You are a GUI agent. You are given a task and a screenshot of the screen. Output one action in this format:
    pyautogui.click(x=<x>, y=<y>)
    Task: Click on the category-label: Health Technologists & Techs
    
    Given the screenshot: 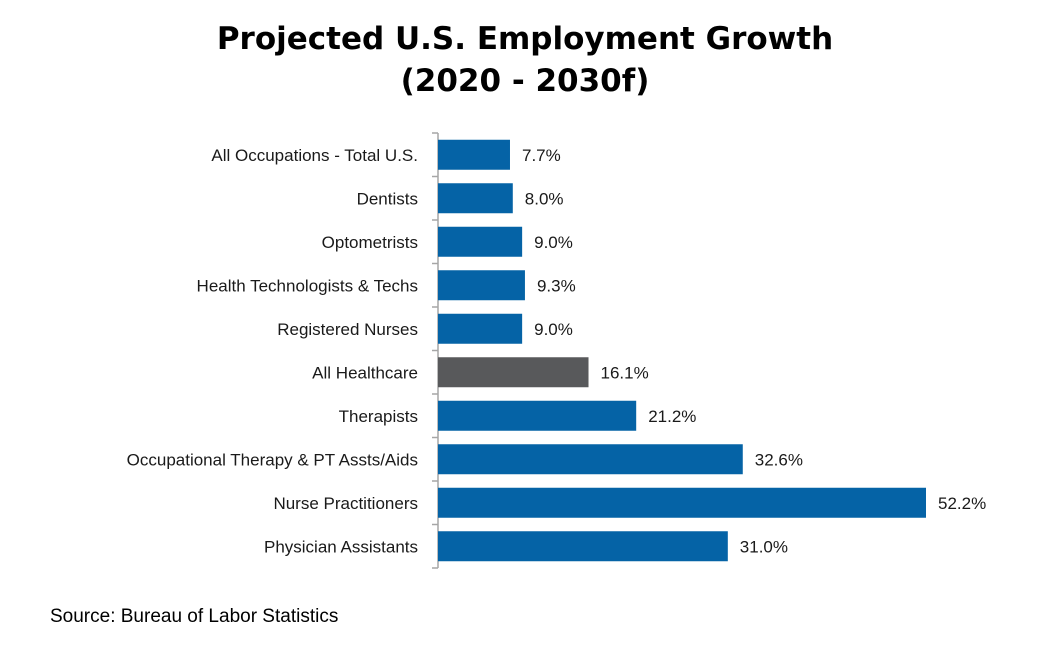 What is the action you would take?
    pyautogui.click(x=307, y=285)
    